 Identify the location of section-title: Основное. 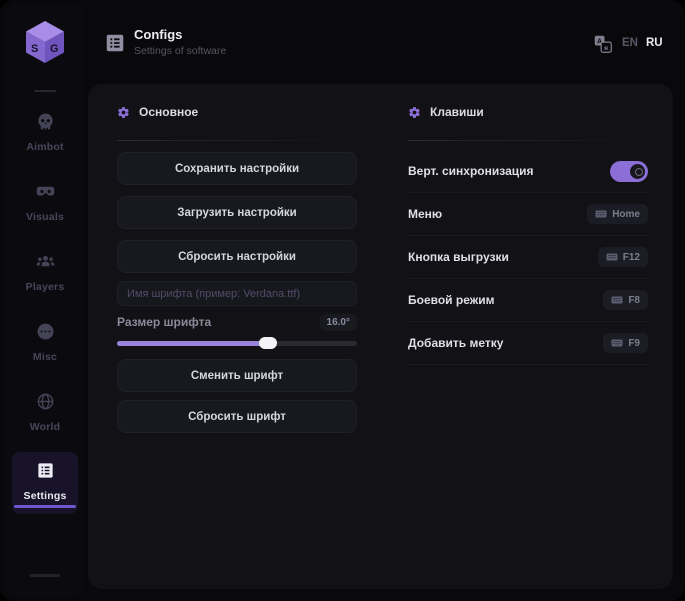
(169, 112).